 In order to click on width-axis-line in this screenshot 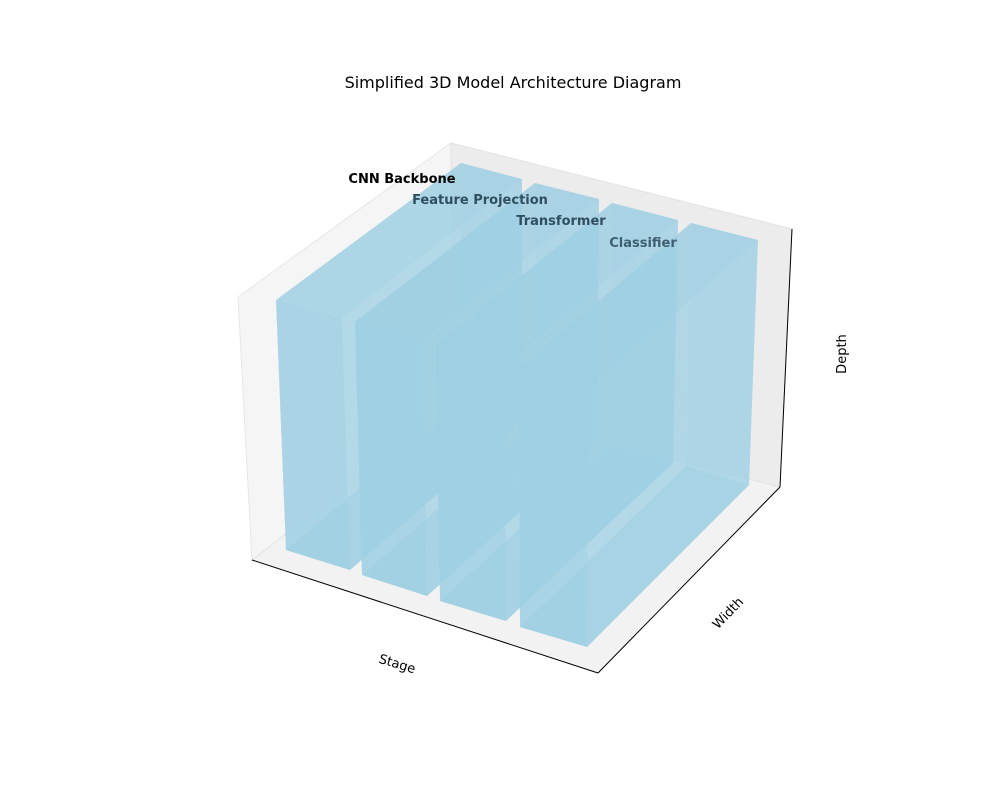, I will do `click(689, 580)`.